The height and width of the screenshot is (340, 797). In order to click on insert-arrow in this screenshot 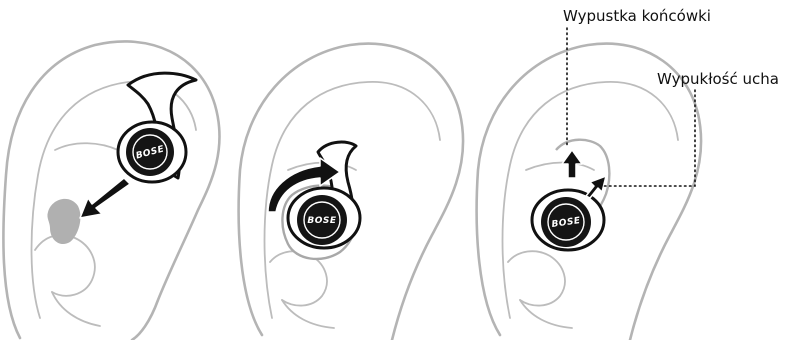, I will do `click(105, 198)`.